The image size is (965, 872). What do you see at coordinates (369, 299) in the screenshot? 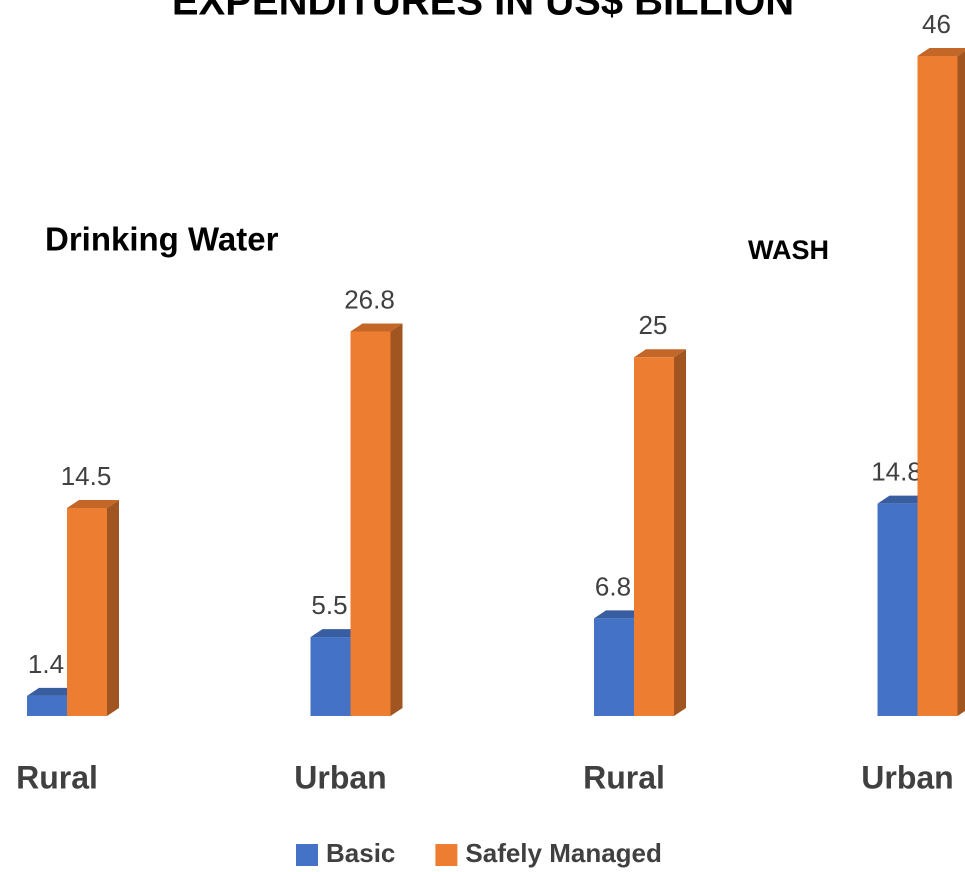
I see `data-label: 26.8` at bounding box center [369, 299].